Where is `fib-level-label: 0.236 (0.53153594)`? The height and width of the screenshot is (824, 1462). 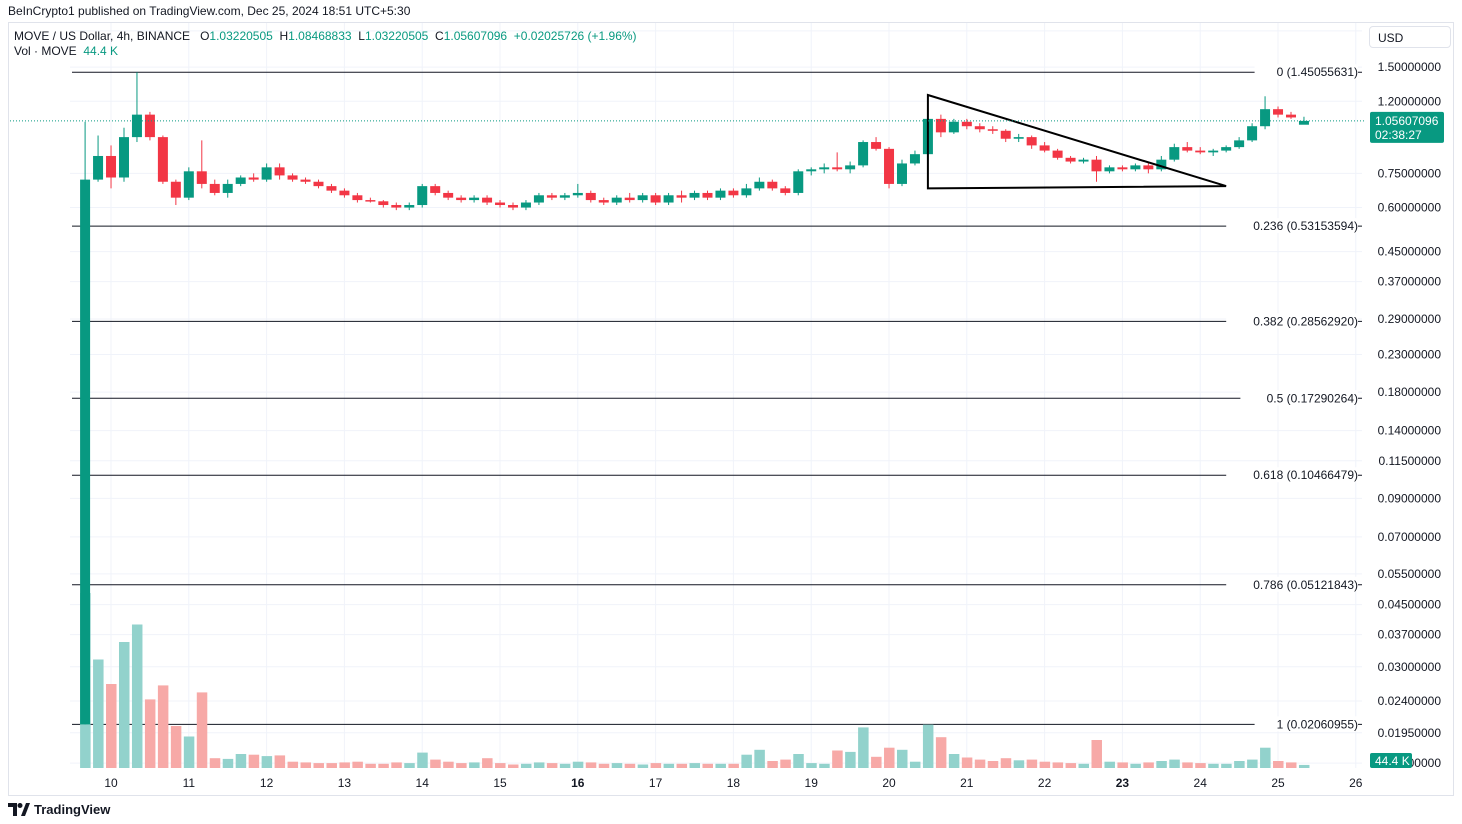 fib-level-label: 0.236 (0.53153594) is located at coordinates (1305, 226).